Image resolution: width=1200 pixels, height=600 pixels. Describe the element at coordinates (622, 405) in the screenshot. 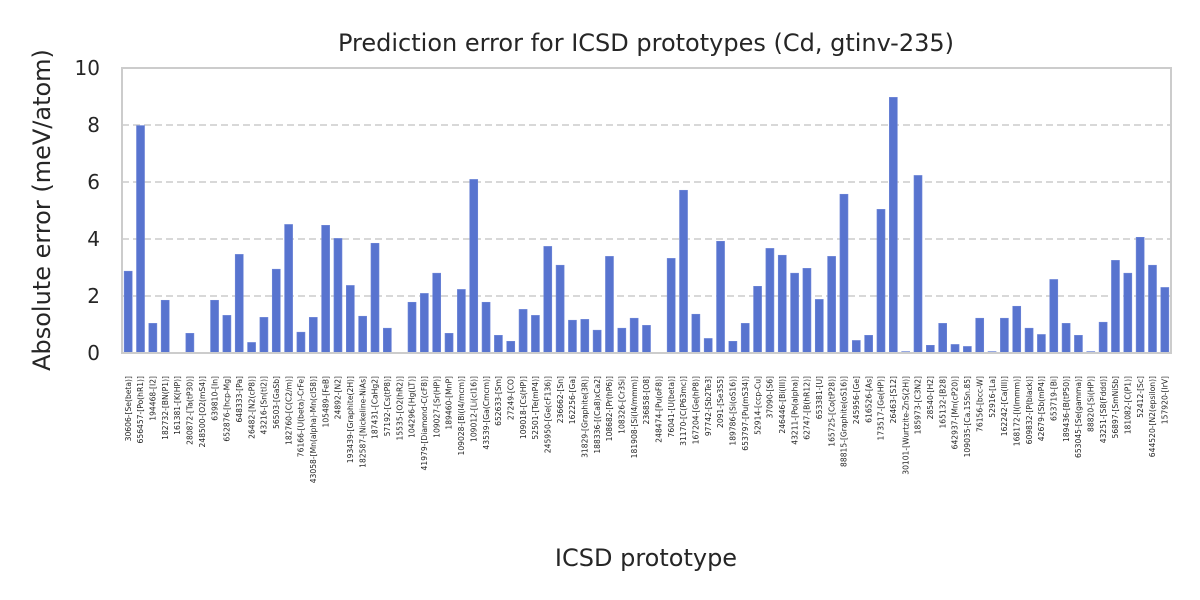

I see `x-tick-label: 108326-[Cr3Si]` at that location.